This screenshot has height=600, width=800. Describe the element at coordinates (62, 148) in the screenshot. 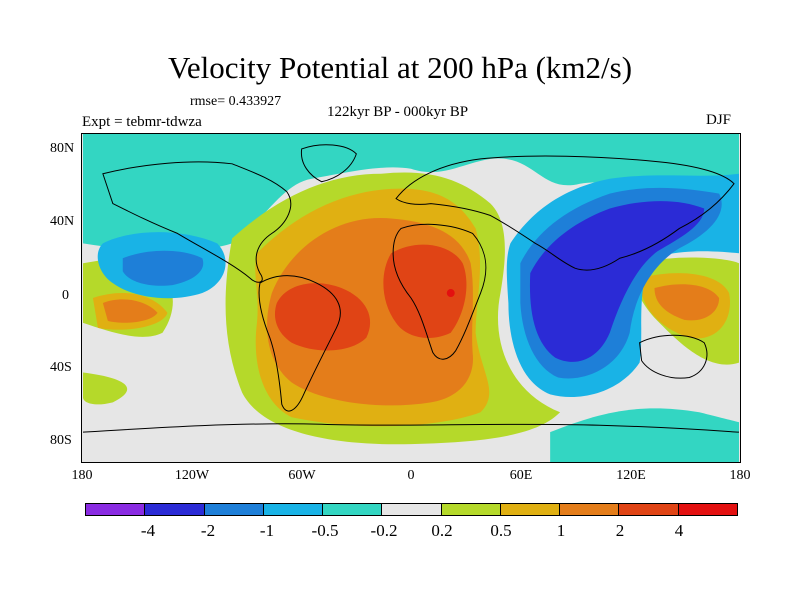

I see `lat-label-80n: 80N` at that location.